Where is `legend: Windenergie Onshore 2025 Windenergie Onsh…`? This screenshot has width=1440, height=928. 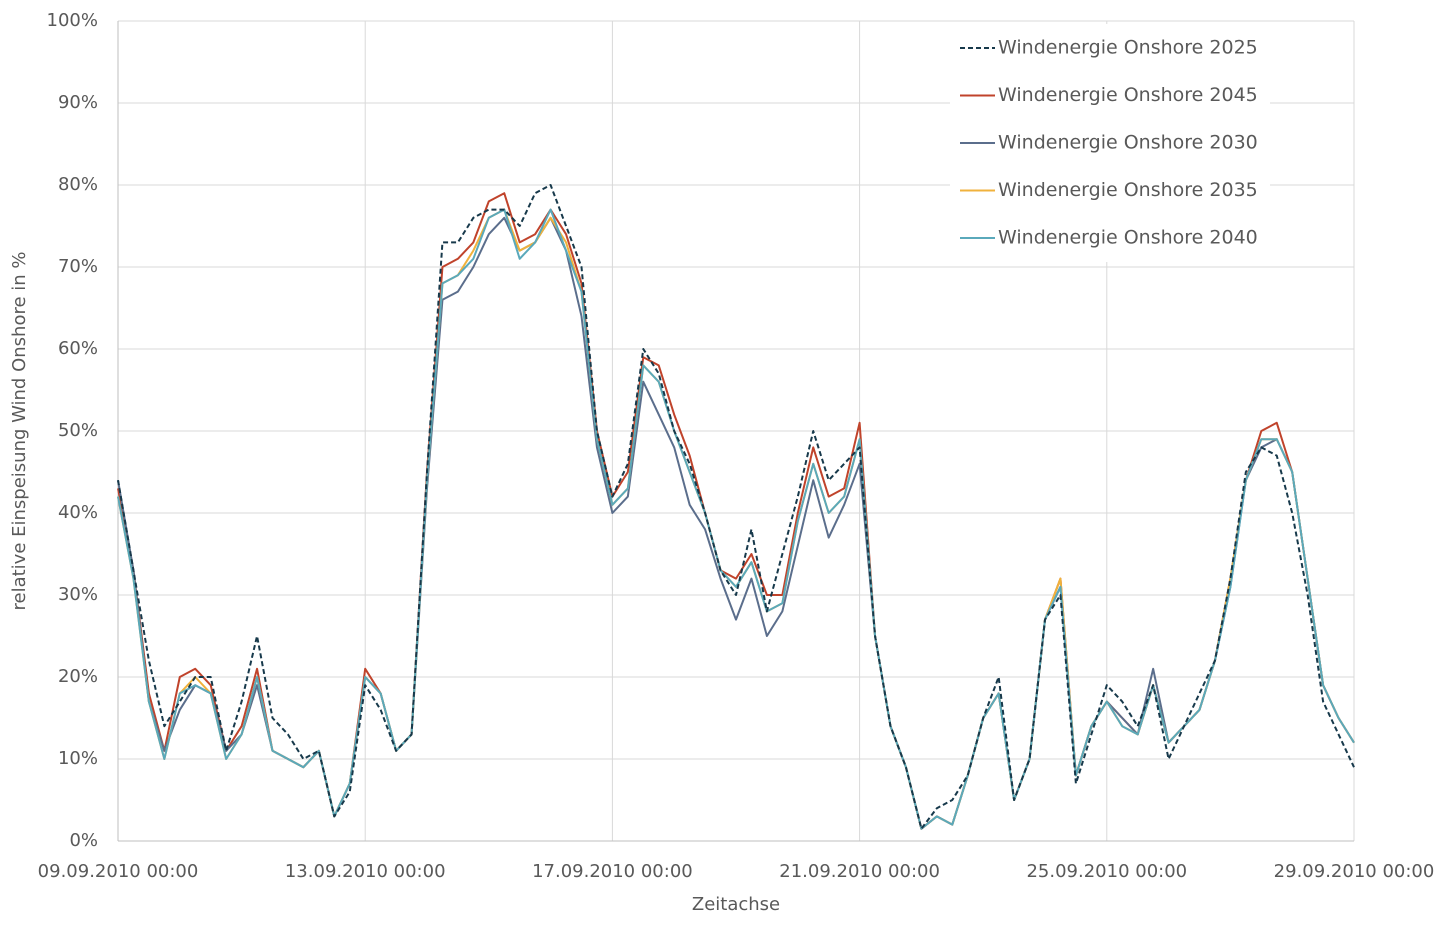
legend: Windenergie Onshore 2025 Windenergie Onsh… is located at coordinates (1110, 143).